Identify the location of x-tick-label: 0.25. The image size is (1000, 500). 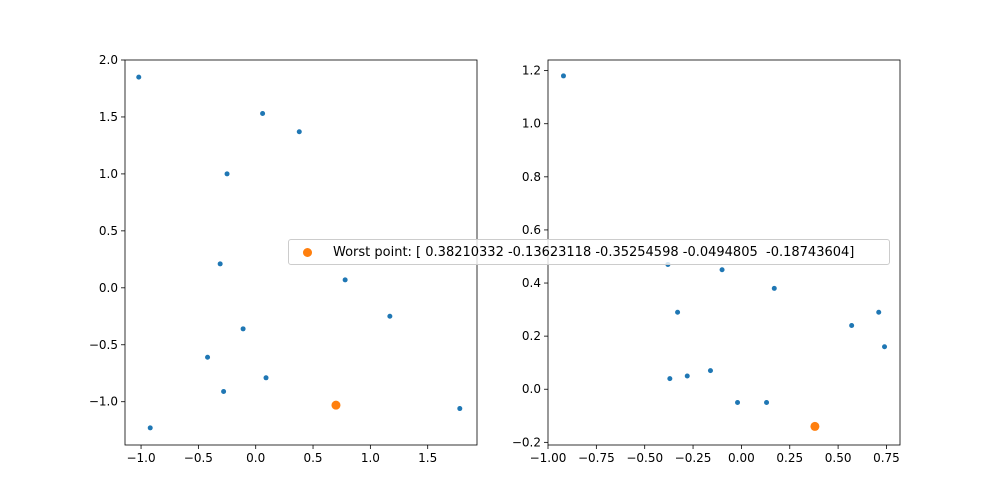
(789, 458).